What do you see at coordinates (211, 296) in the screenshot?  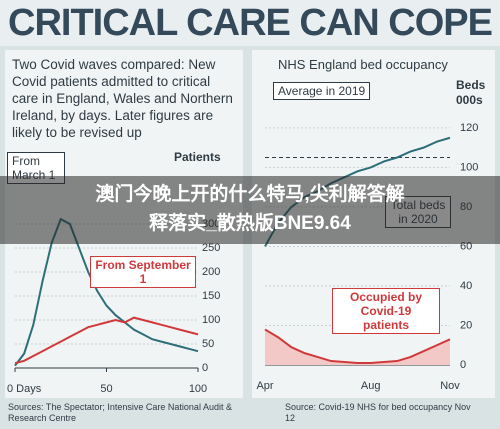 I see `y-tick-label: 150` at bounding box center [211, 296].